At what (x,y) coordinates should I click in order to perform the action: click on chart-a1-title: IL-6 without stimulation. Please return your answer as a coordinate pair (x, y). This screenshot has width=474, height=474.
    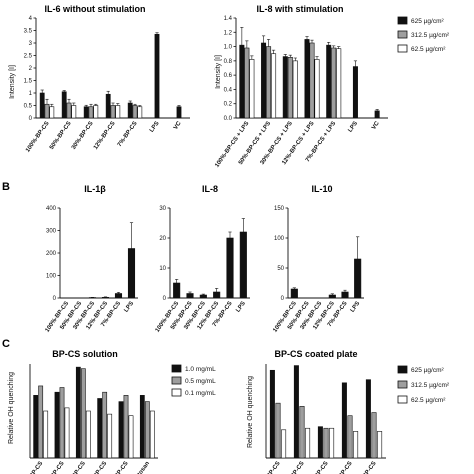
    Looking at the image, I should click on (95, 9).